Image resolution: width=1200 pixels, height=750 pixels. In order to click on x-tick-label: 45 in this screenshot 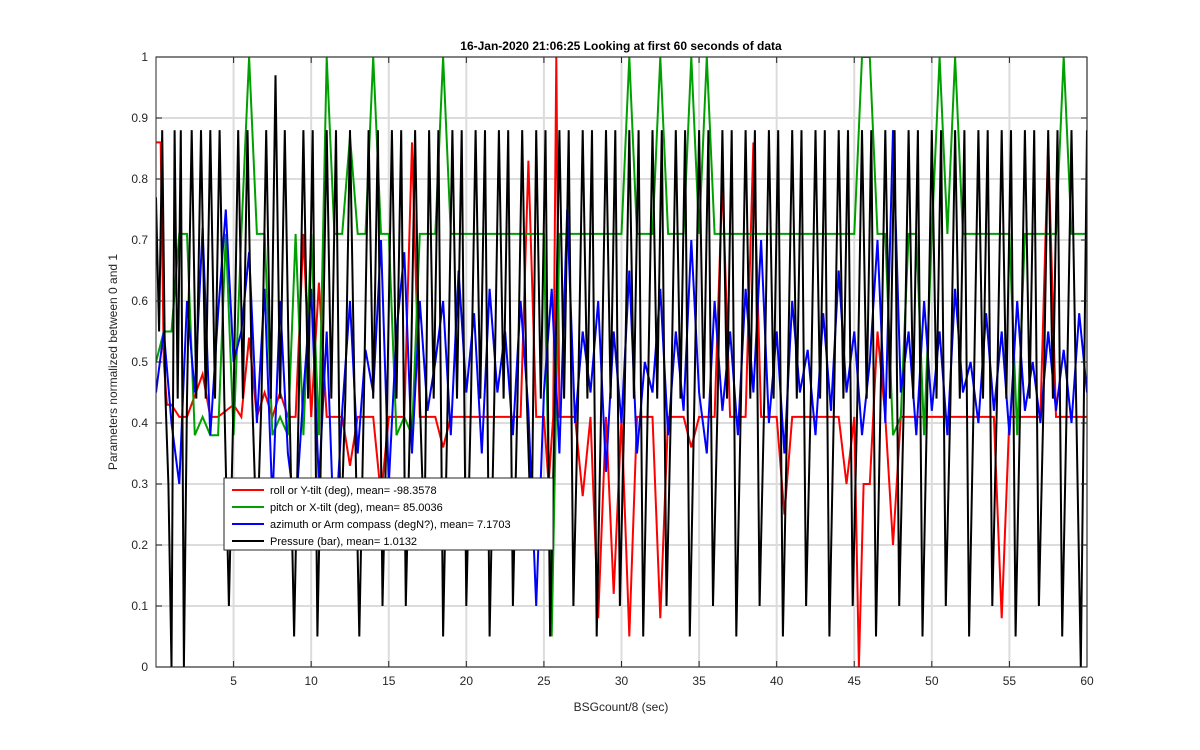, I will do `click(855, 681)`.